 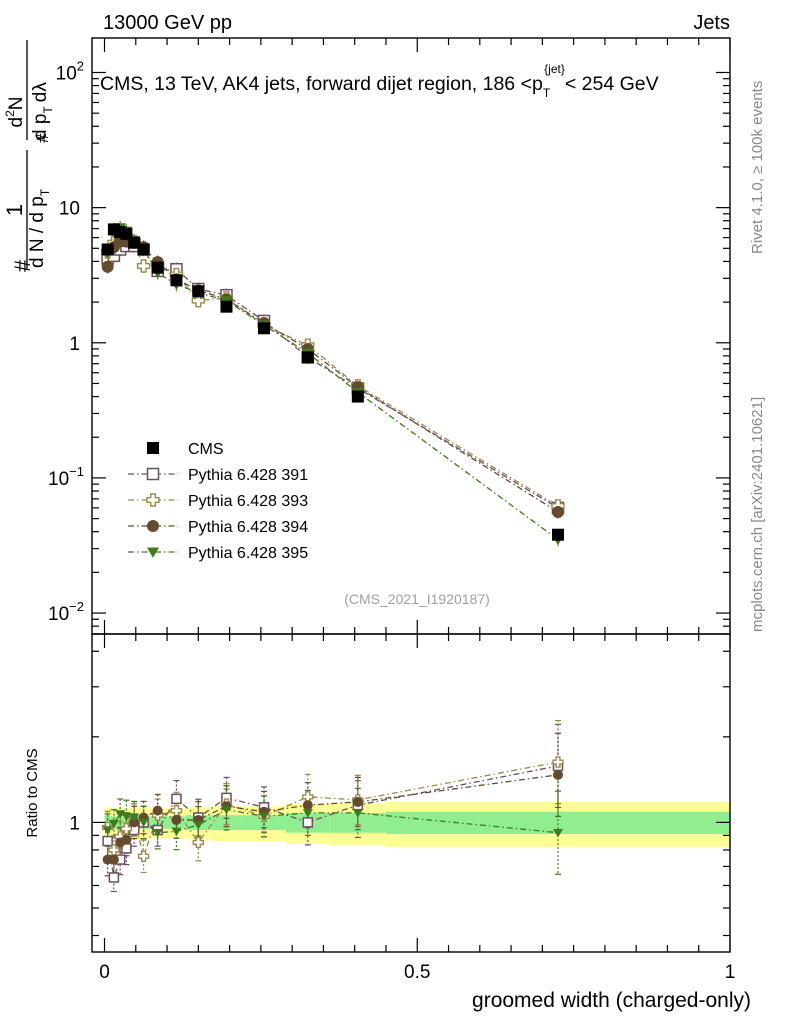 What do you see at coordinates (612, 84) in the screenshot?
I see `chart-title-tail: < 254 GeV` at bounding box center [612, 84].